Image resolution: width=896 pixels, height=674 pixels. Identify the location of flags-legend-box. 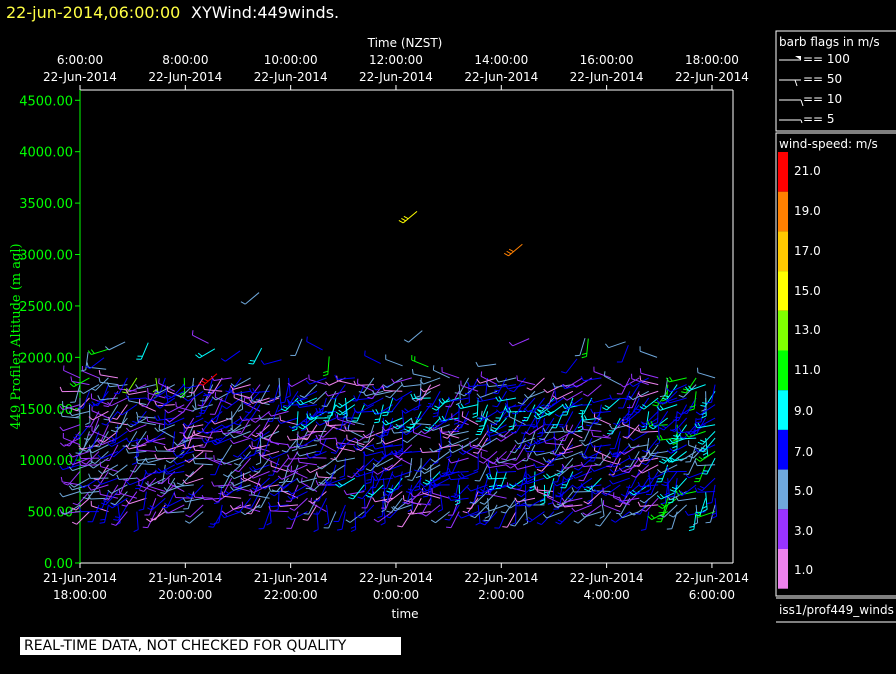
(835, 81).